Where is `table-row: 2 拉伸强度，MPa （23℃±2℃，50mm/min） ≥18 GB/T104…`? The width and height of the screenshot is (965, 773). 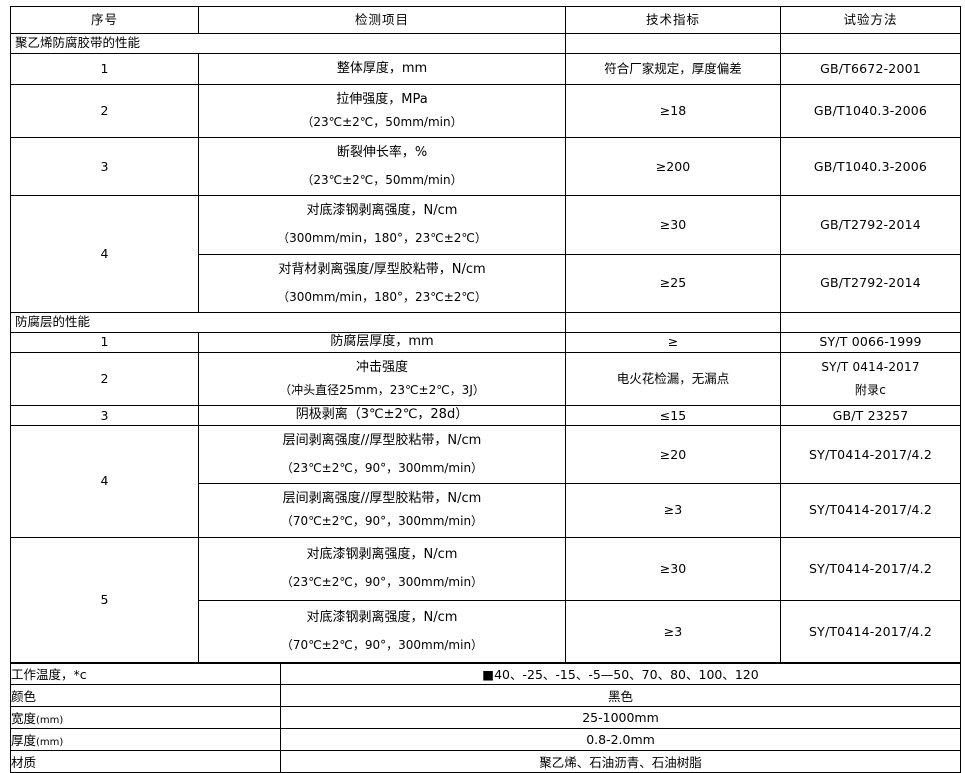
table-row: 2 拉伸强度，MPa （23℃±2℃，50mm/min） ≥18 GB/T104… is located at coordinates (485, 111).